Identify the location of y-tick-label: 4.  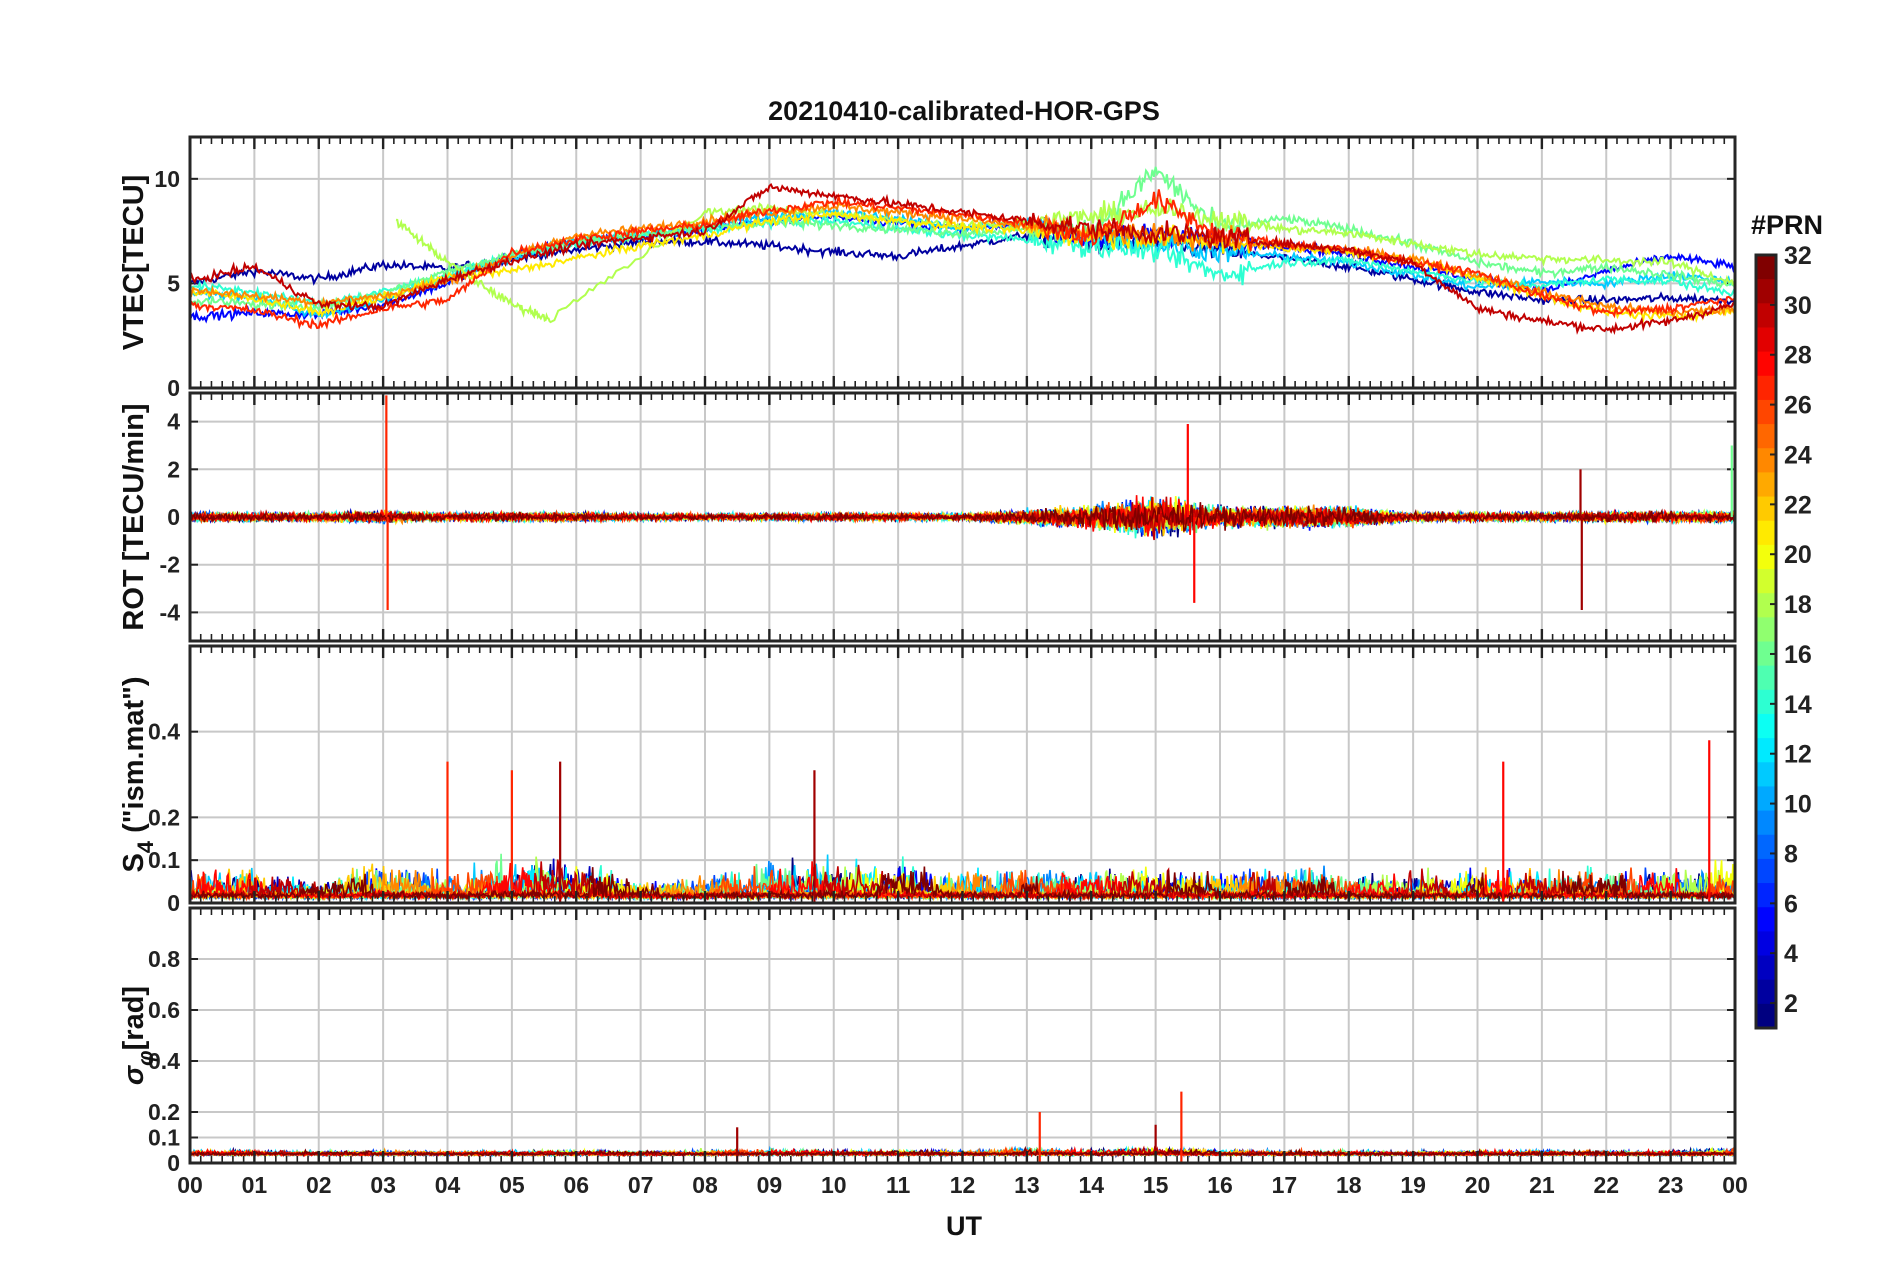
(173, 422).